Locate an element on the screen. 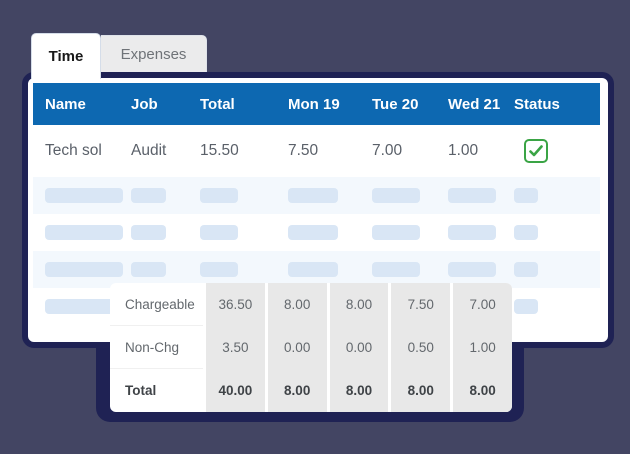 This screenshot has width=630, height=454. summary-value: 0.50 is located at coordinates (421, 347).